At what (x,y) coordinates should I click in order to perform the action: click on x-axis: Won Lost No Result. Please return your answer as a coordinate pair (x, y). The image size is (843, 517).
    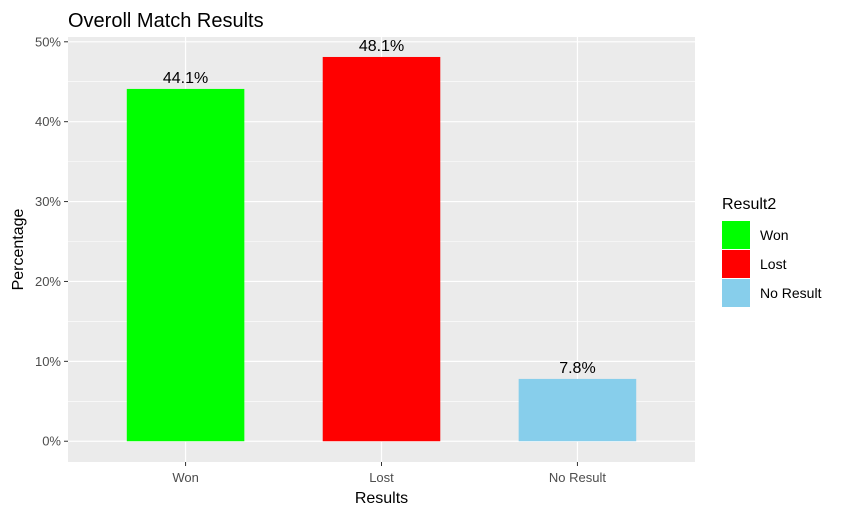
    Looking at the image, I should click on (389, 473).